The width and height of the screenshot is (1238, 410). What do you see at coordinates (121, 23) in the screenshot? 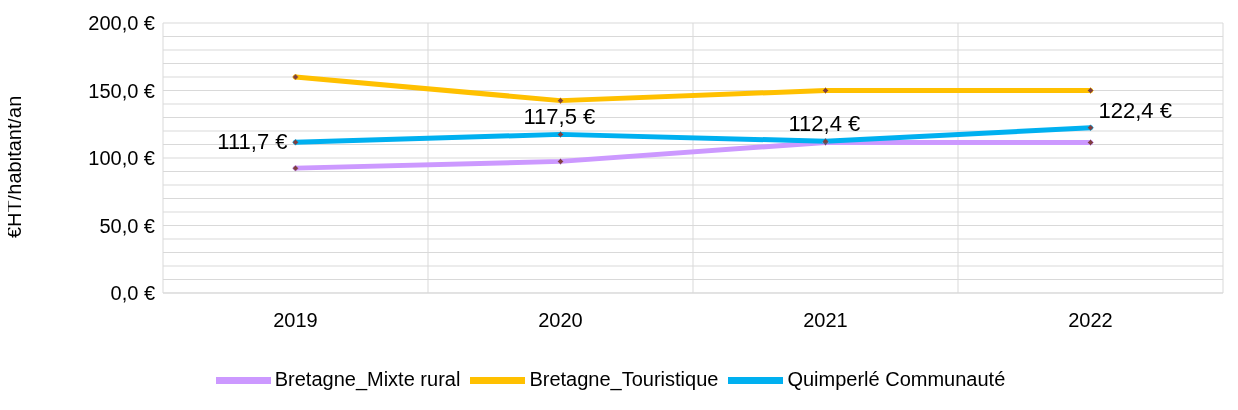
I see `y-tick-label: 200,0 €` at bounding box center [121, 23].